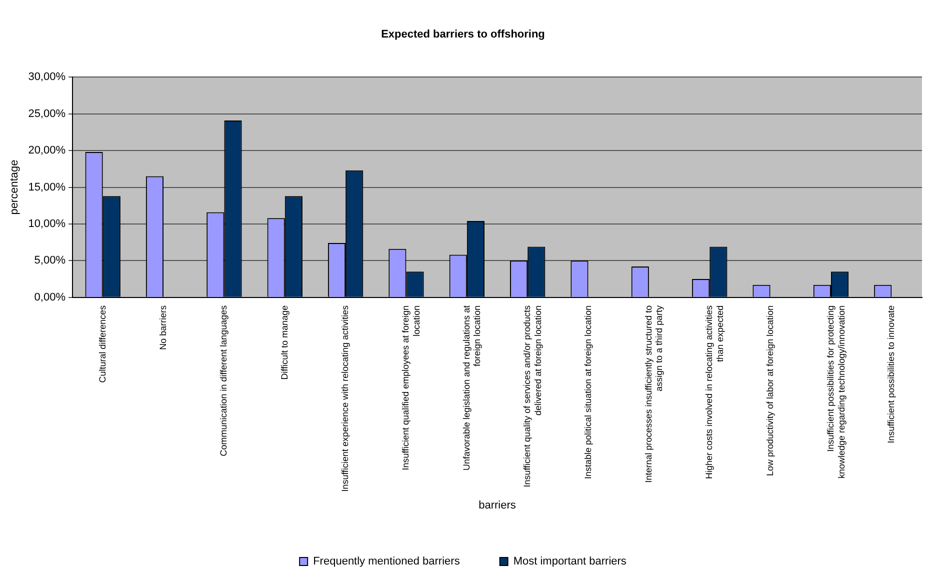  I want to click on y-axis-title: percentage, so click(14, 187).